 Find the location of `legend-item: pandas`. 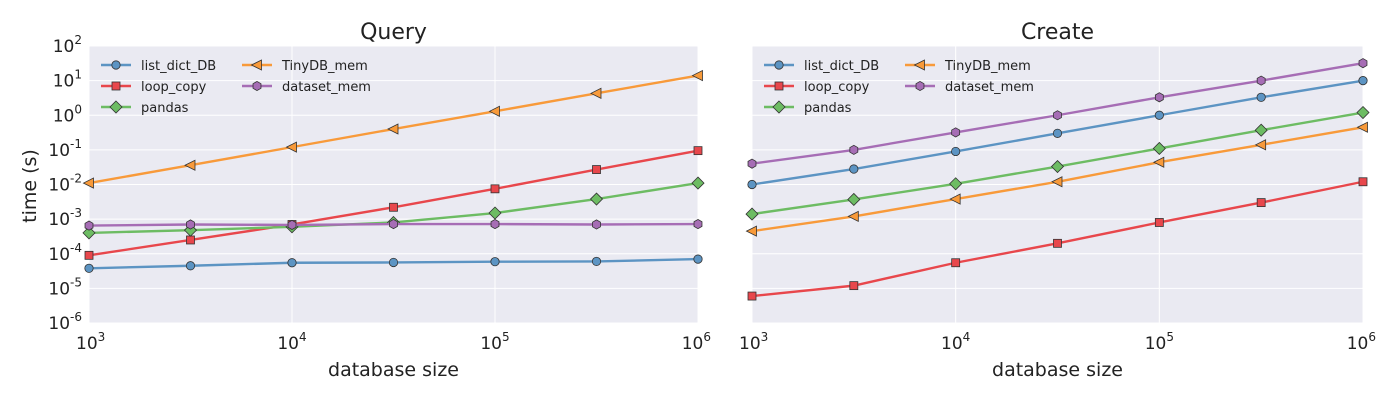

legend-item: pandas is located at coordinates (808, 108).